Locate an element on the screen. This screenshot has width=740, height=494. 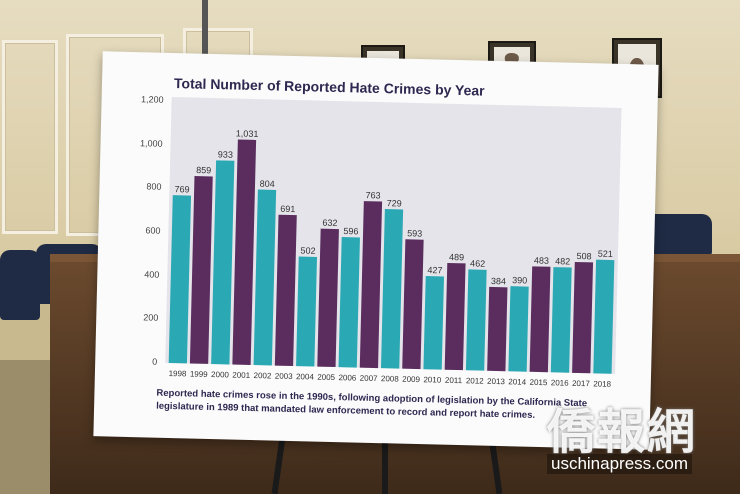
data-label-2001: 1,031 is located at coordinates (247, 133).